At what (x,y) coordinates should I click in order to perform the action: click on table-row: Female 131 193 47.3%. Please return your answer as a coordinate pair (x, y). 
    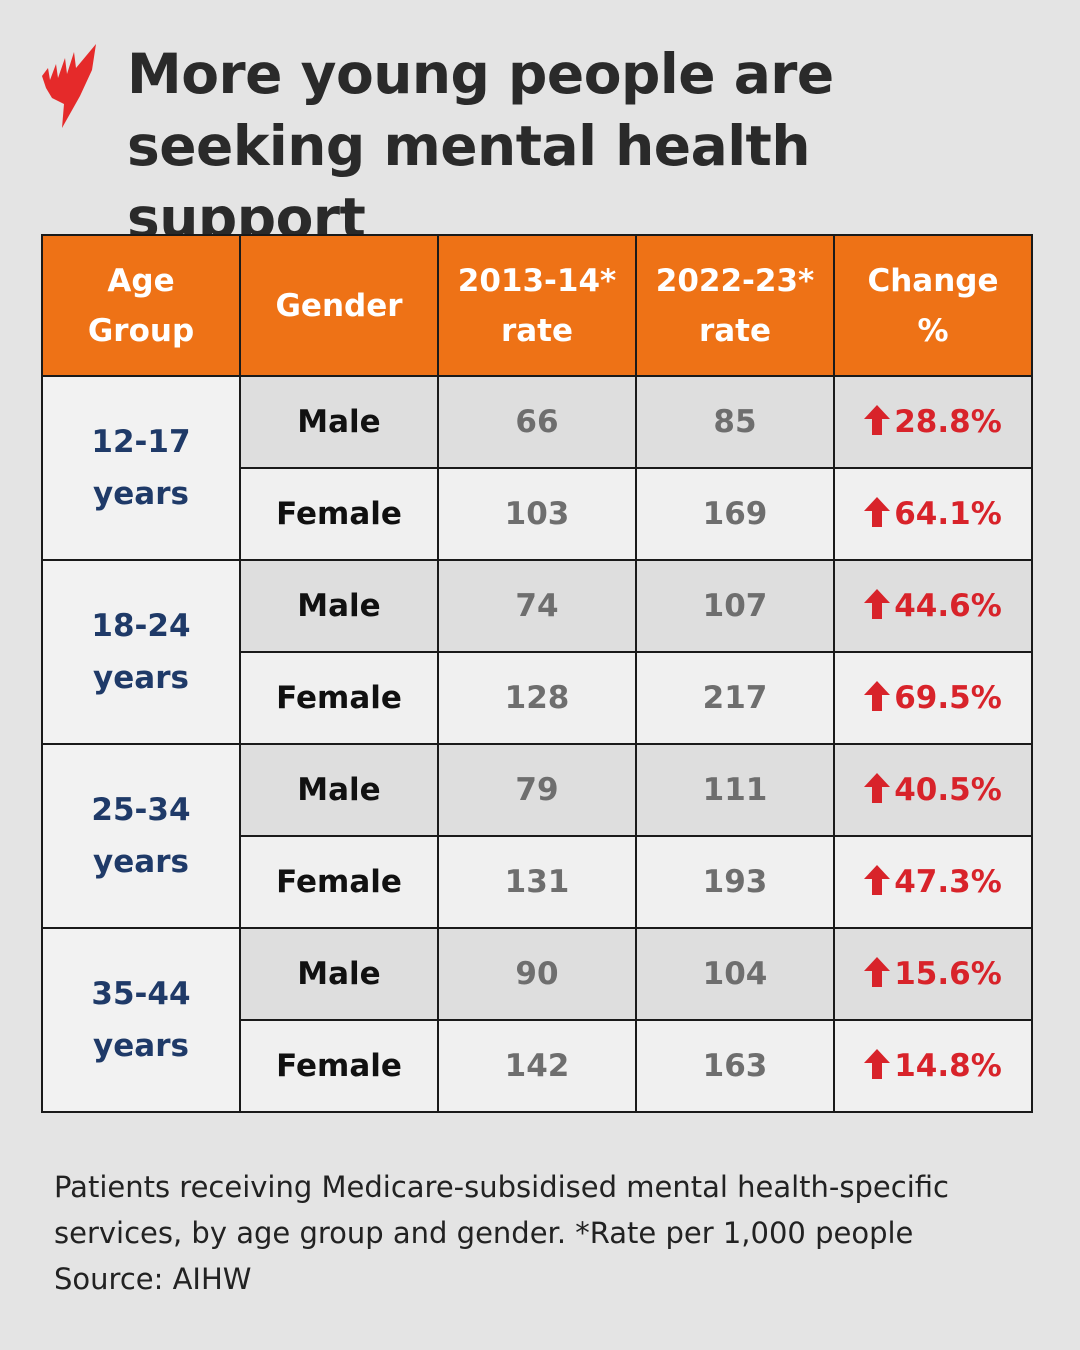
    Looking at the image, I should click on (537, 882).